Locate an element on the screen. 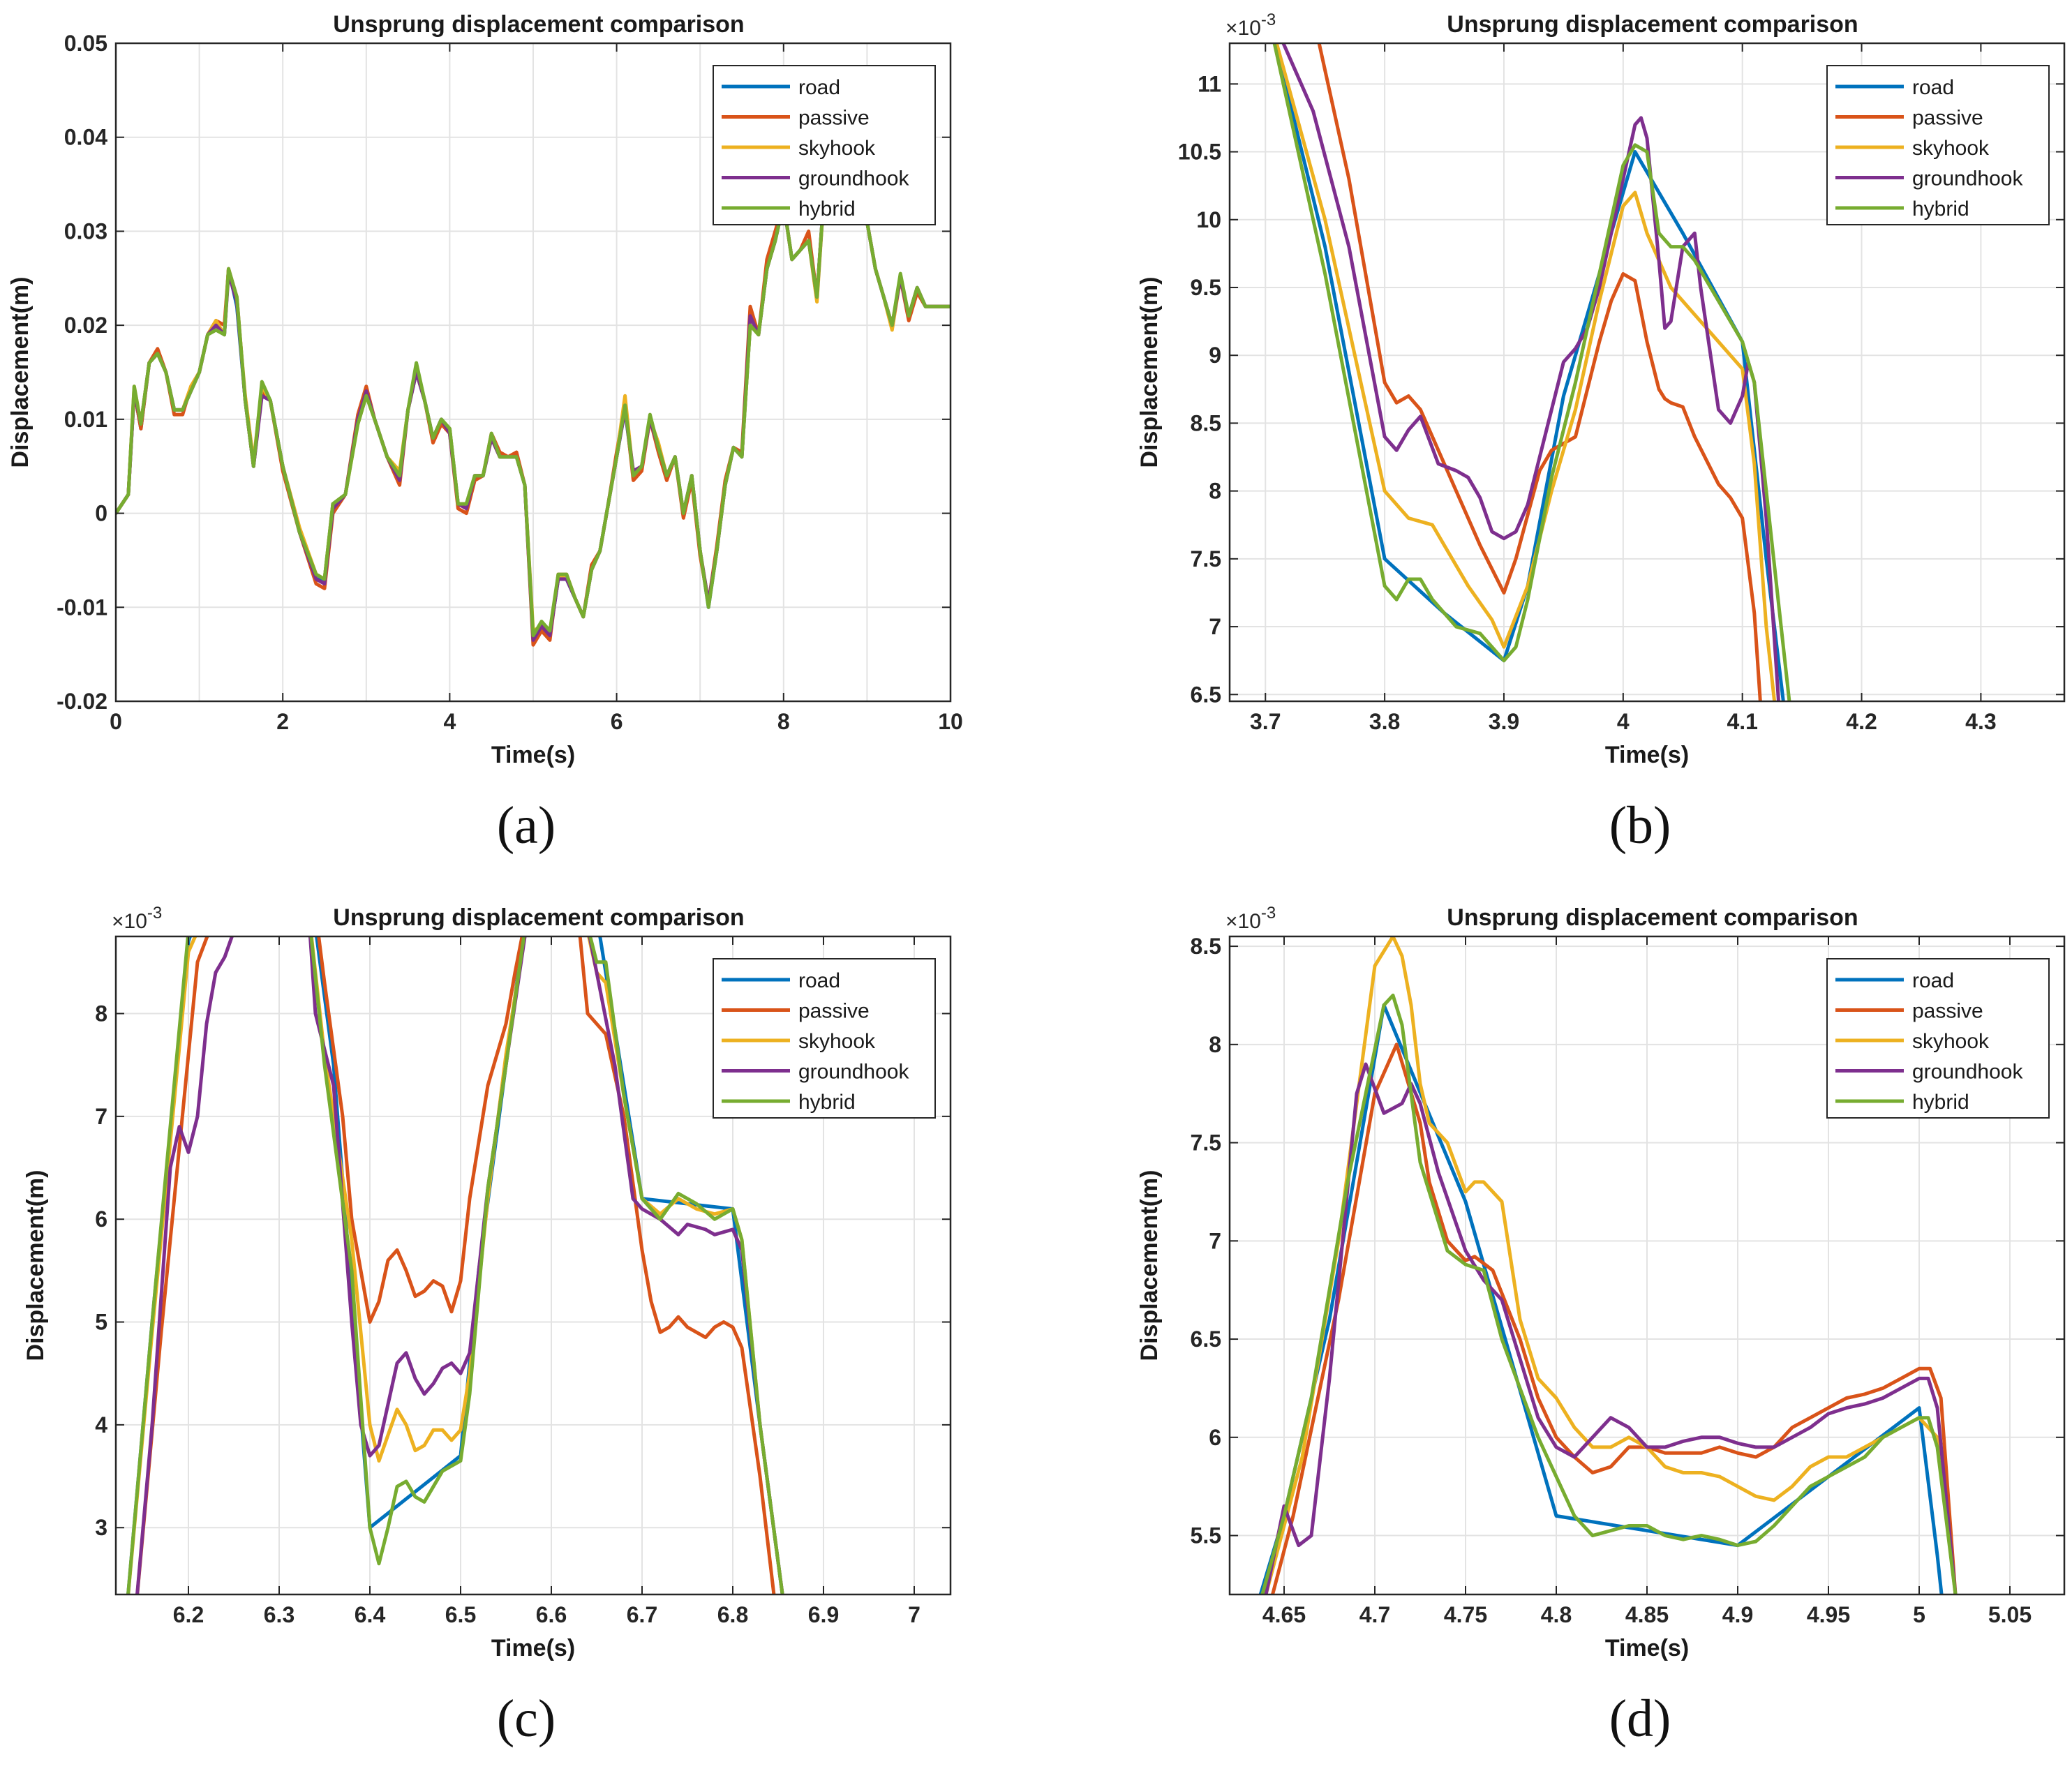 Image resolution: width=2072 pixels, height=1778 pixels. y-tick-label: 0.05 is located at coordinates (85, 43).